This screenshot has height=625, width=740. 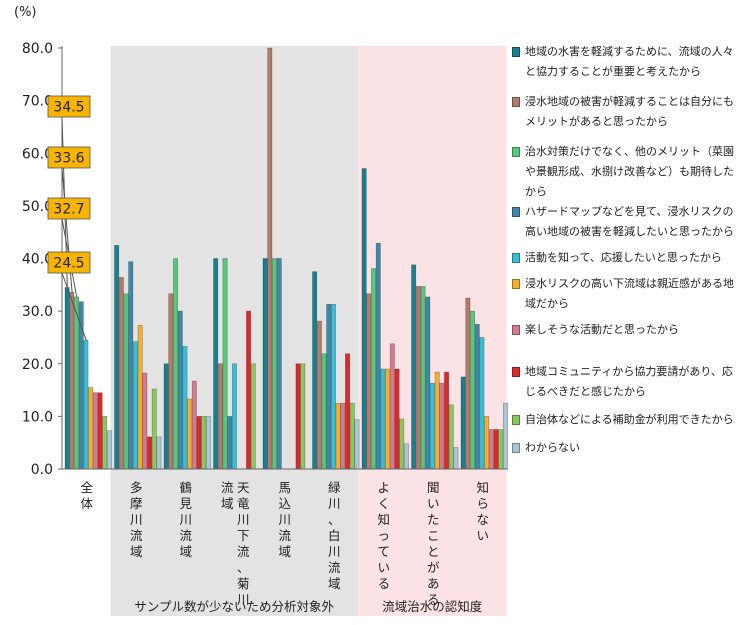 What do you see at coordinates (319, 395) in the screenshot?
I see `bar-s1-c5` at bounding box center [319, 395].